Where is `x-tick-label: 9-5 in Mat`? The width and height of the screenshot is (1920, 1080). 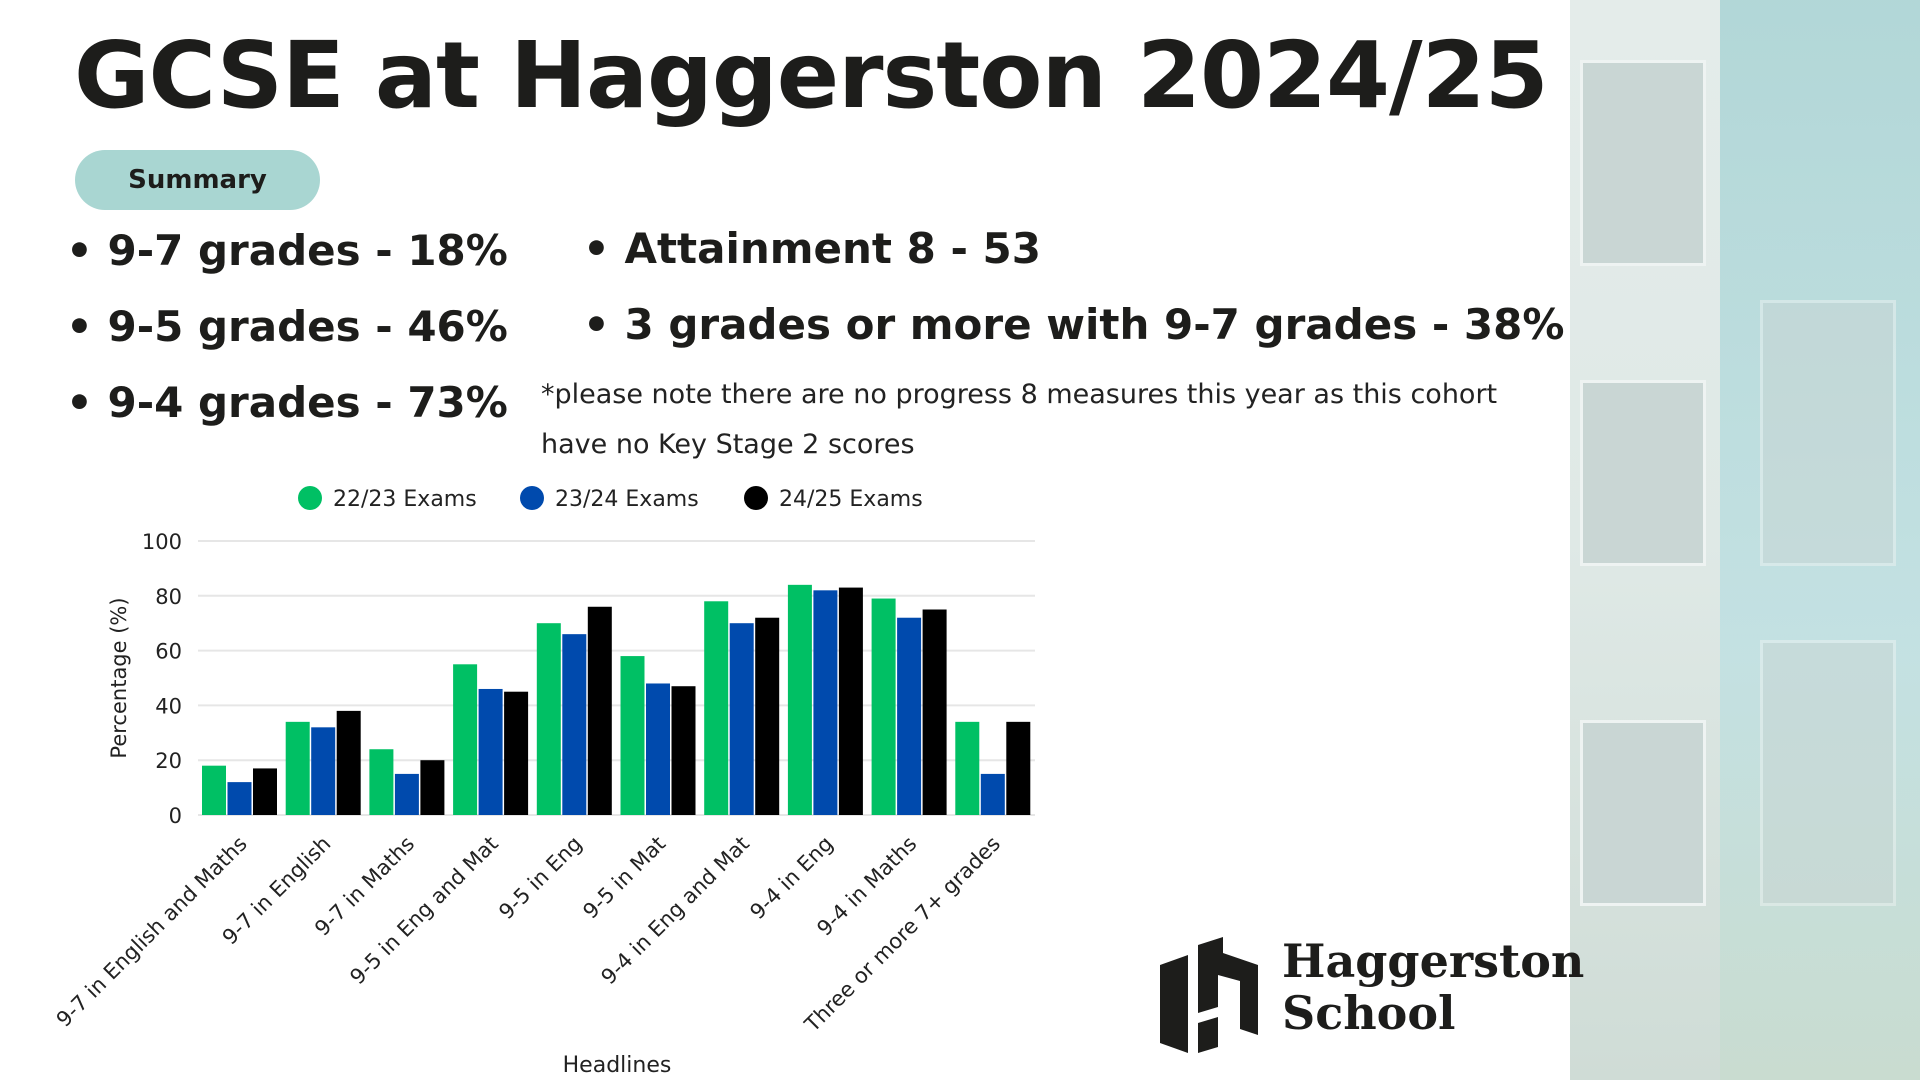
x-tick-label: 9-5 in Mat is located at coordinates (624, 878).